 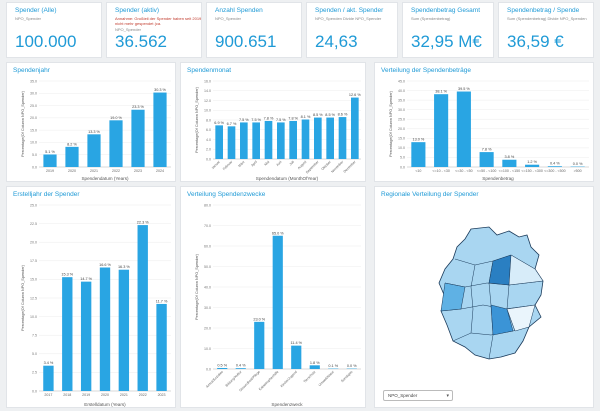 I want to click on data-label: 65.0 %, so click(x=278, y=233).